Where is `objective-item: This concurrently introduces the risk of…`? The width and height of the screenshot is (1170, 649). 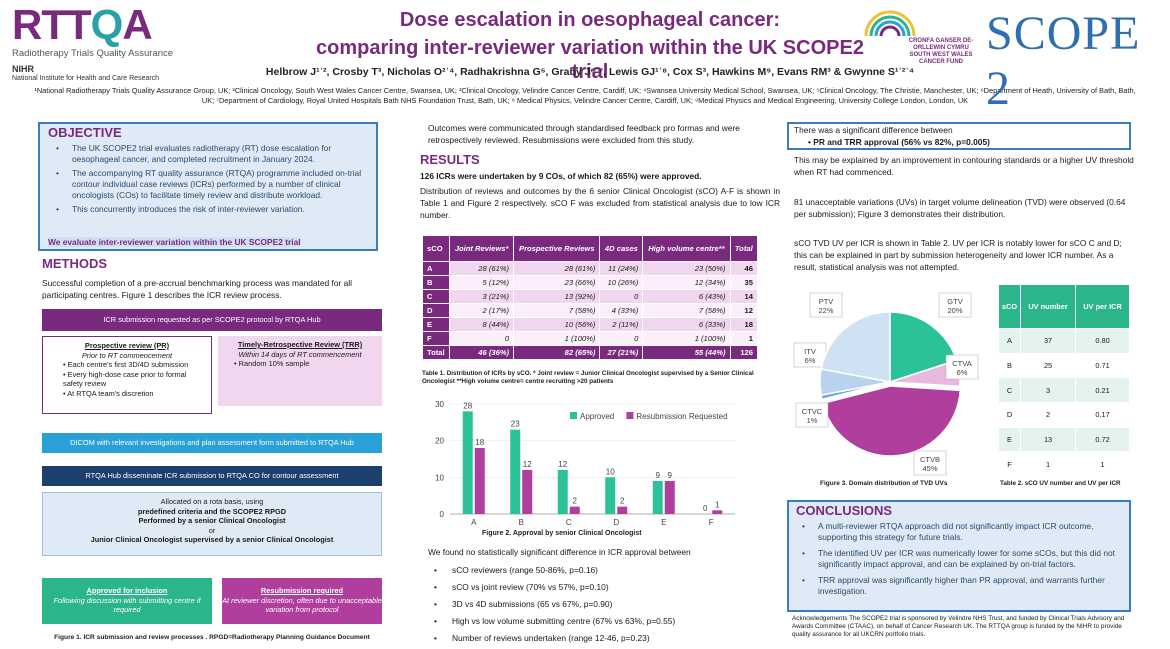 objective-item: This concurrently introduces the risk of… is located at coordinates (210, 209).